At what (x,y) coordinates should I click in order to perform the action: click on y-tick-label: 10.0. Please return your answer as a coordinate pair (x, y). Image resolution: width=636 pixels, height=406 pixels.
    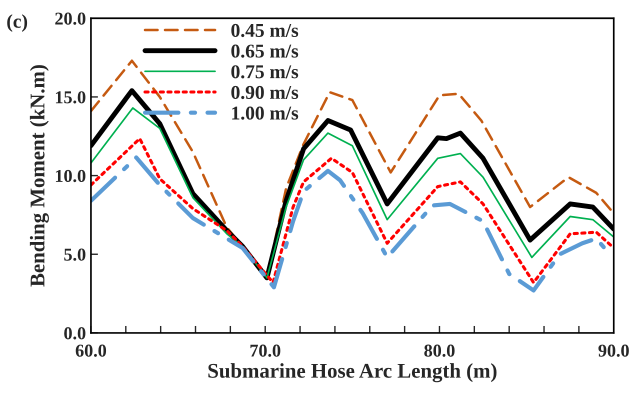
    Looking at the image, I should click on (71, 176).